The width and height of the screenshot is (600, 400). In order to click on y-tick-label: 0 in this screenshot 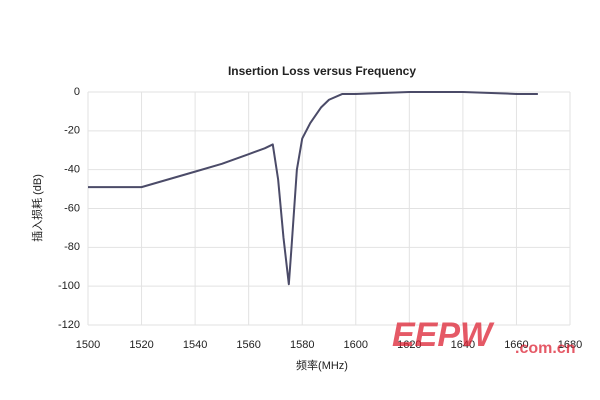, I will do `click(77, 92)`.